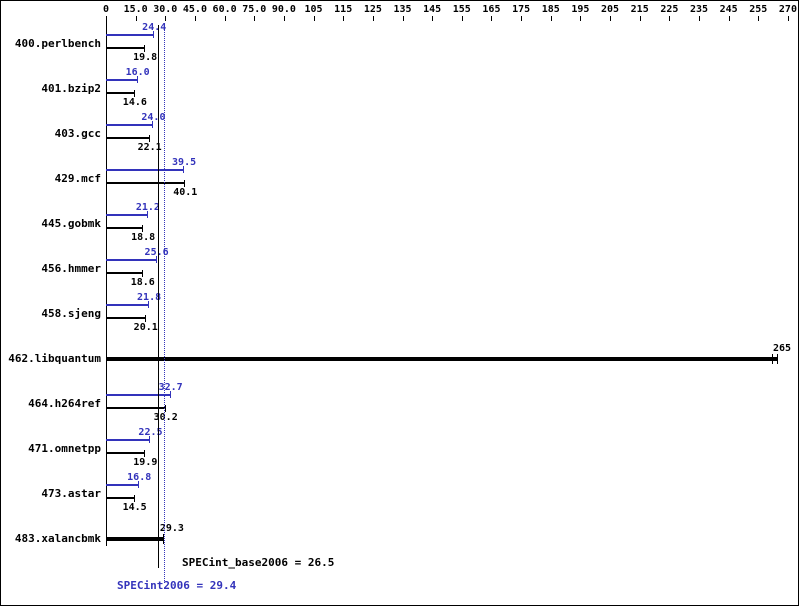 Image resolution: width=799 pixels, height=606 pixels. What do you see at coordinates (71, 313) in the screenshot?
I see `benchmark-name: 458.sjeng` at bounding box center [71, 313].